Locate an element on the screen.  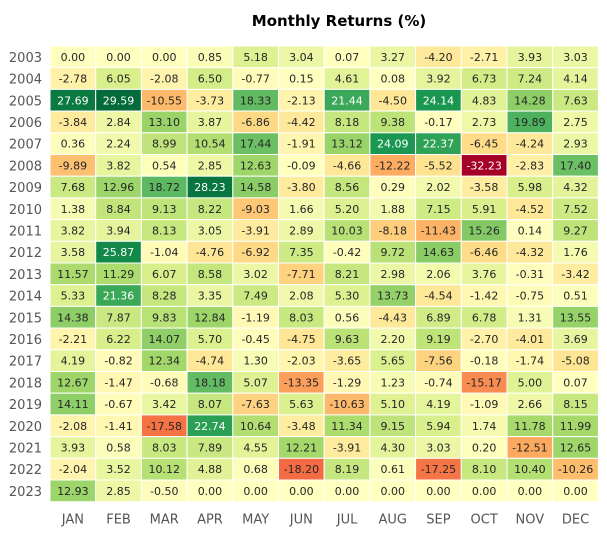
cell-value-label: 1.23 is located at coordinates (393, 382).